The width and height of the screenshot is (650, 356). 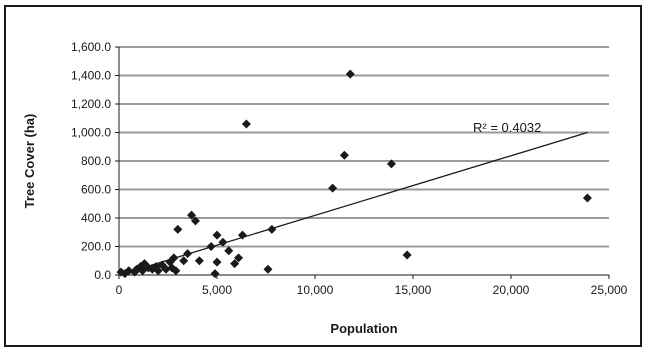 I want to click on y-tick-label-4: 800.0, so click(x=96, y=161).